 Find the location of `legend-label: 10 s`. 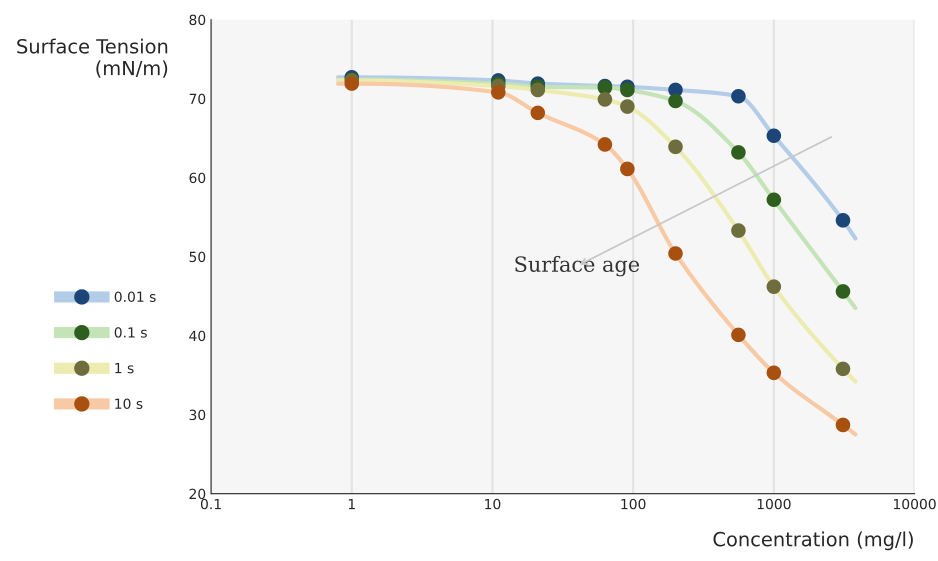

legend-label: 10 s is located at coordinates (128, 403).